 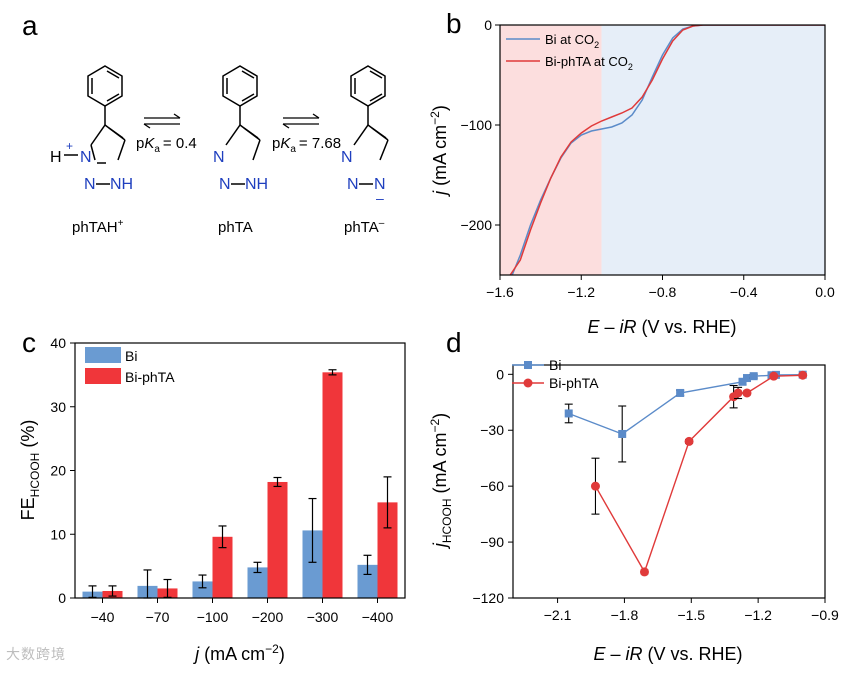 I want to click on x-tick-label: −200, so click(x=268, y=617).